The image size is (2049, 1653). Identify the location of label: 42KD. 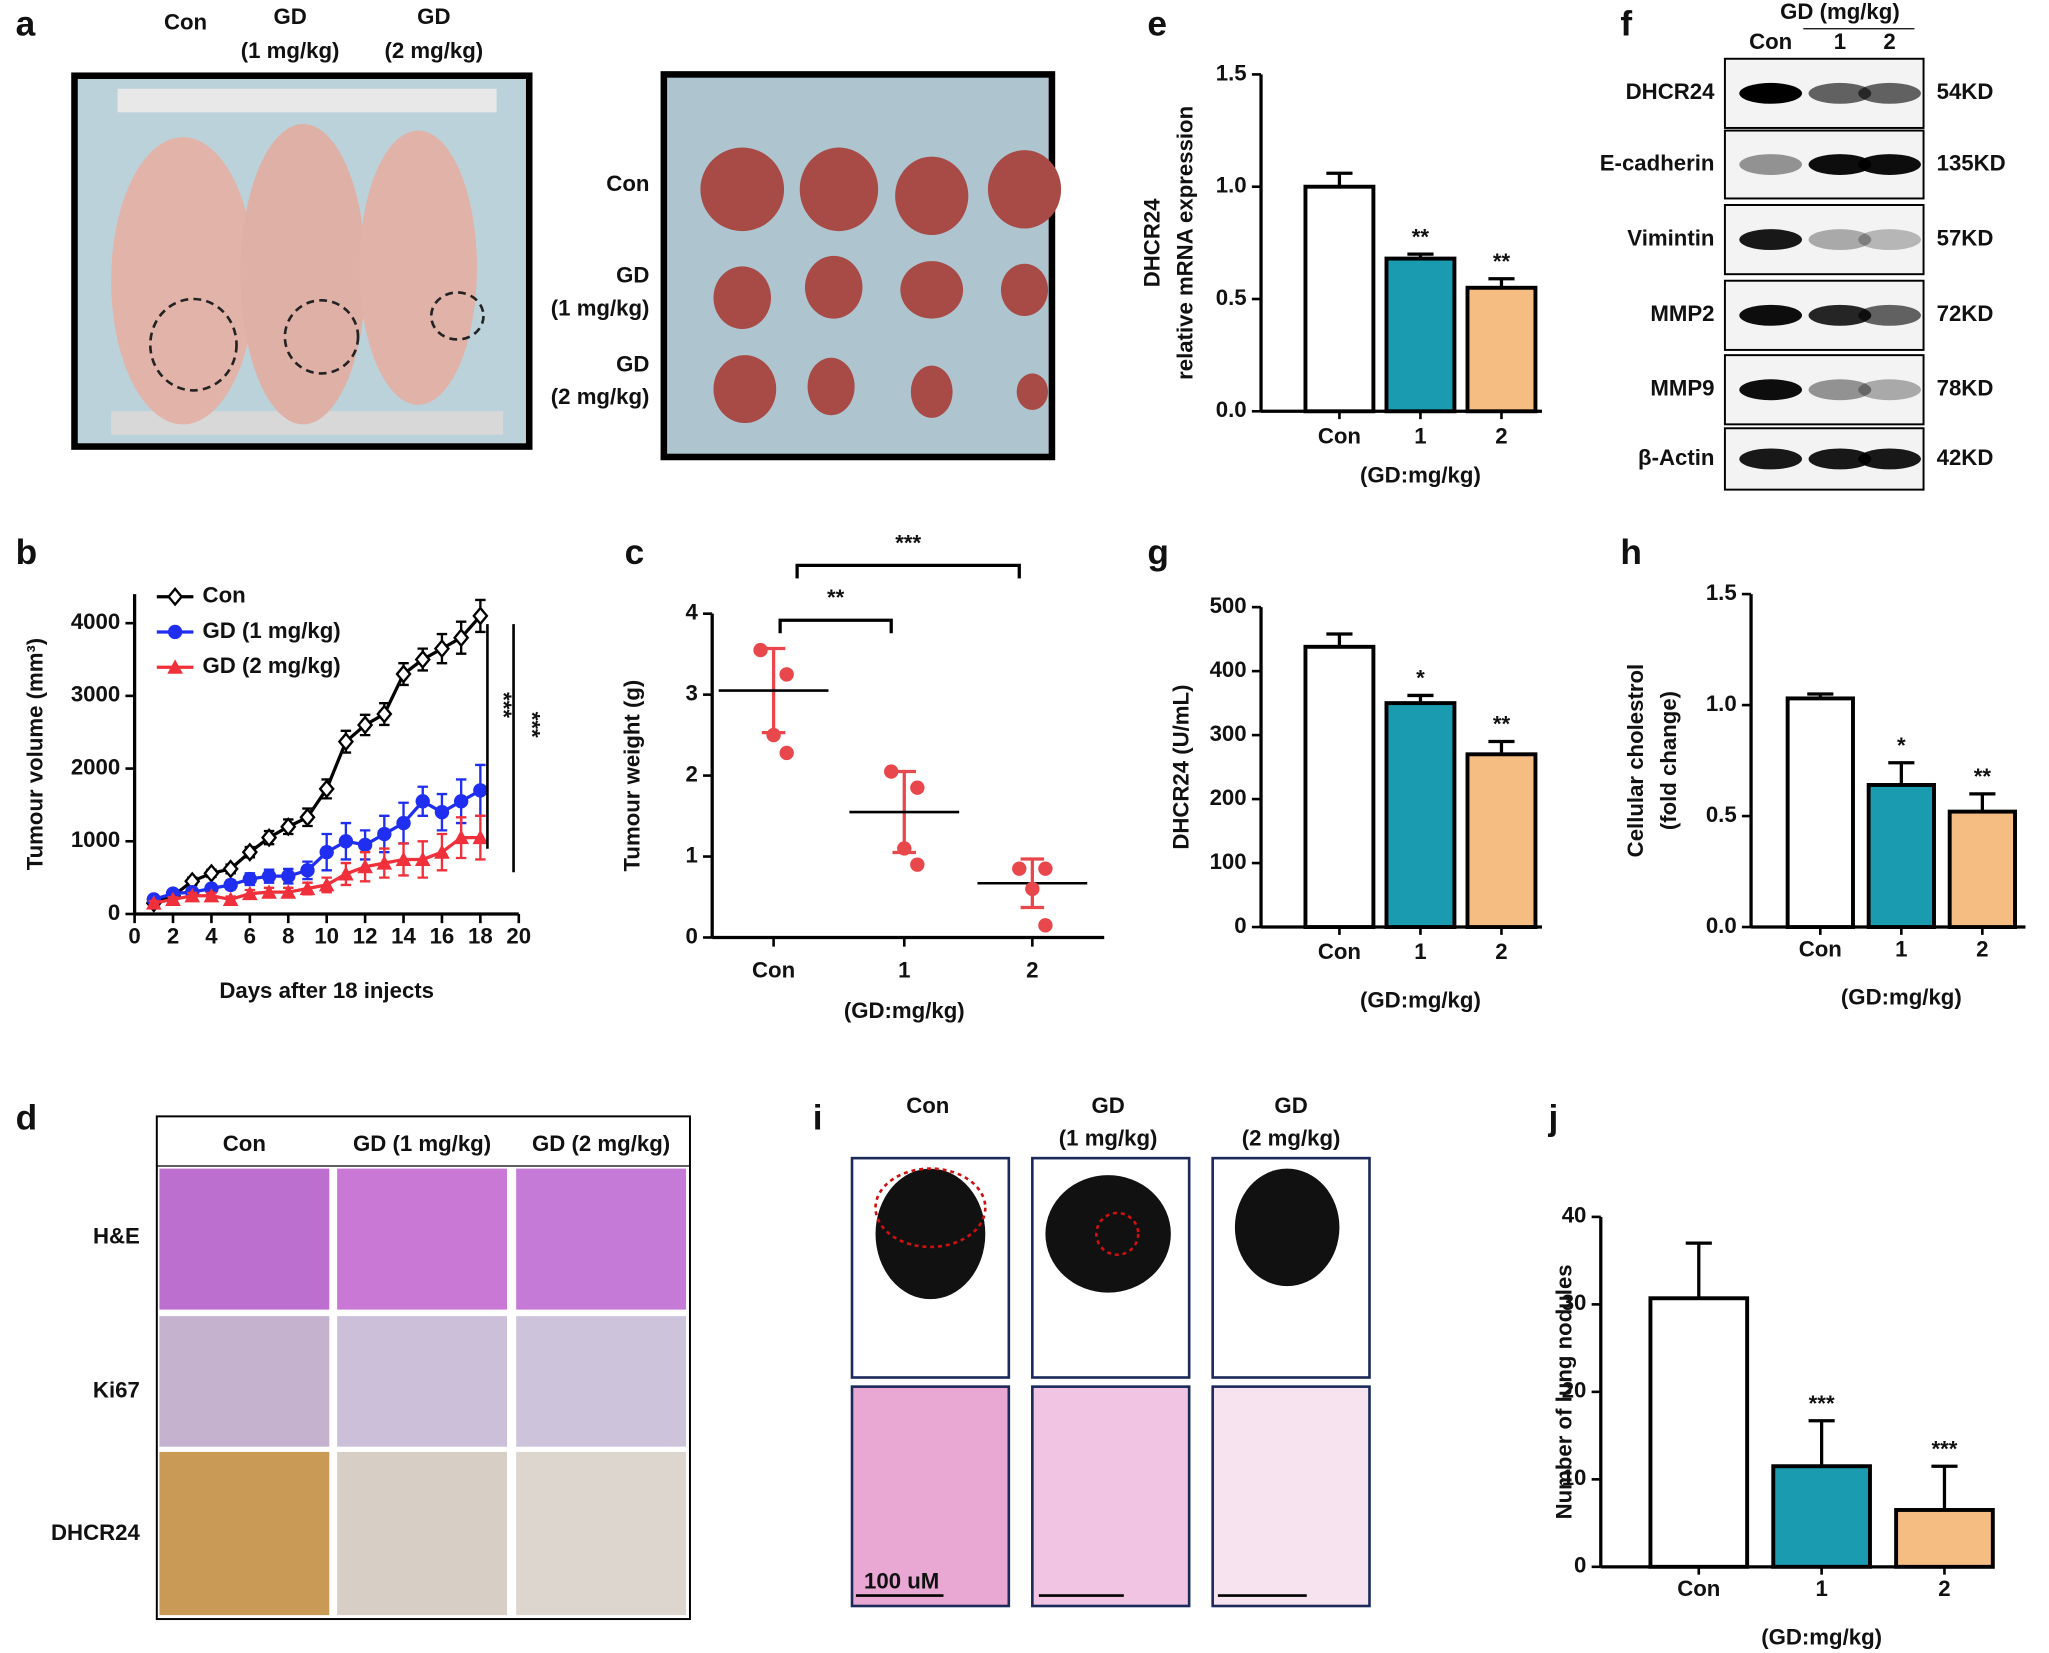
(1965, 457).